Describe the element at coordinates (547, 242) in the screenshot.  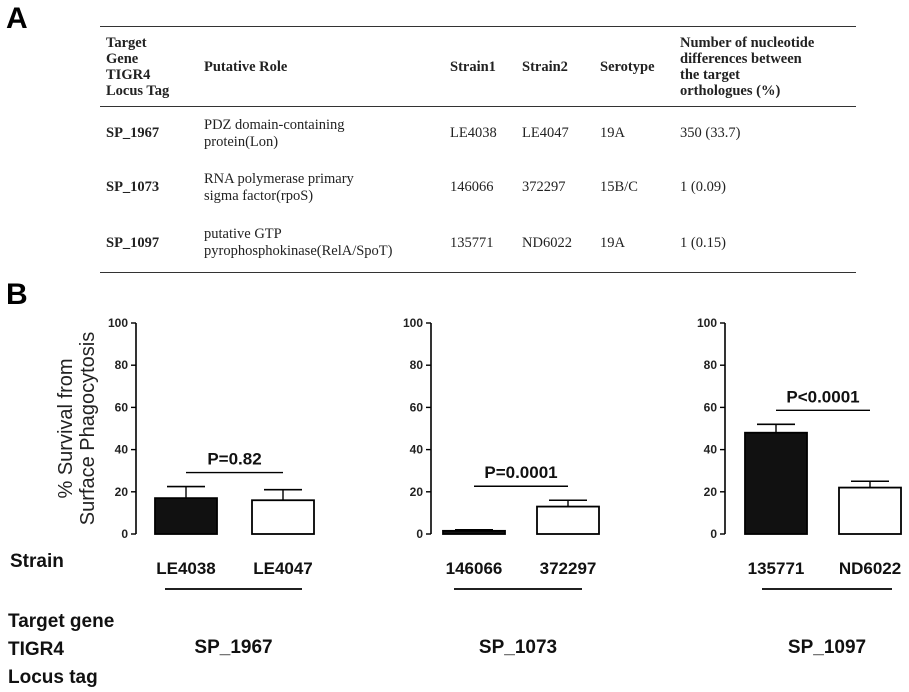
I see `row-strain2: ND6022` at that location.